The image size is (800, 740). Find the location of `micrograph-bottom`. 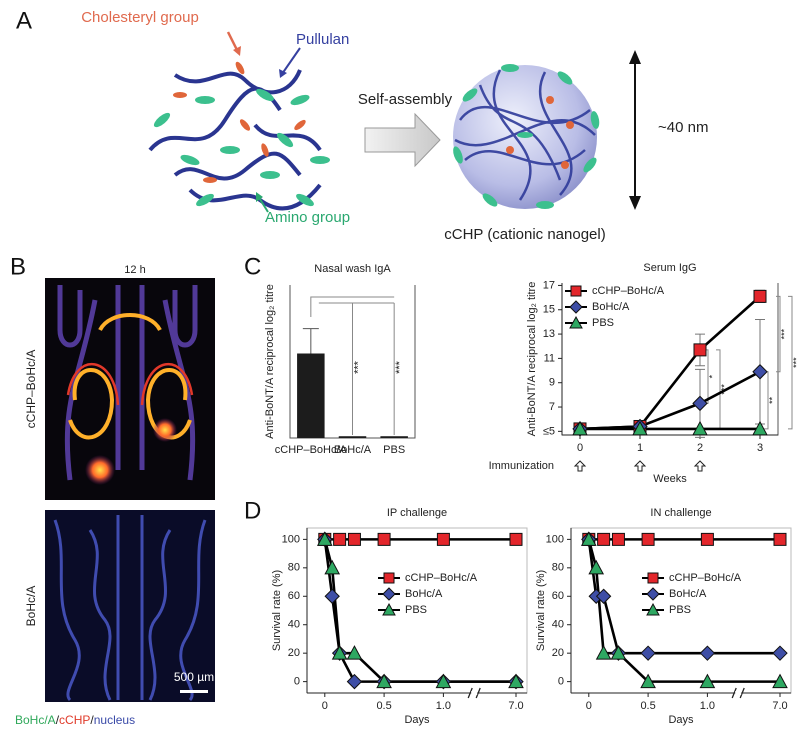

micrograph-bottom is located at coordinates (130, 606).